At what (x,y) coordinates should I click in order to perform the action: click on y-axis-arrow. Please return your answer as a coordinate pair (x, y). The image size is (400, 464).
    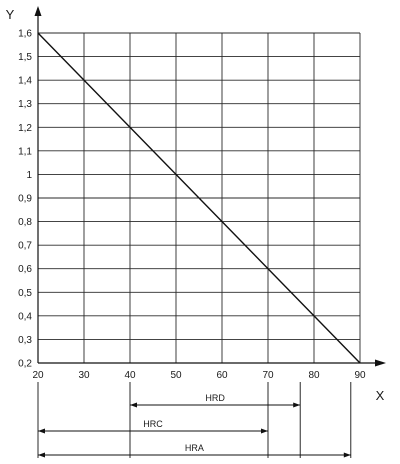
    Looking at the image, I should click on (38, 11).